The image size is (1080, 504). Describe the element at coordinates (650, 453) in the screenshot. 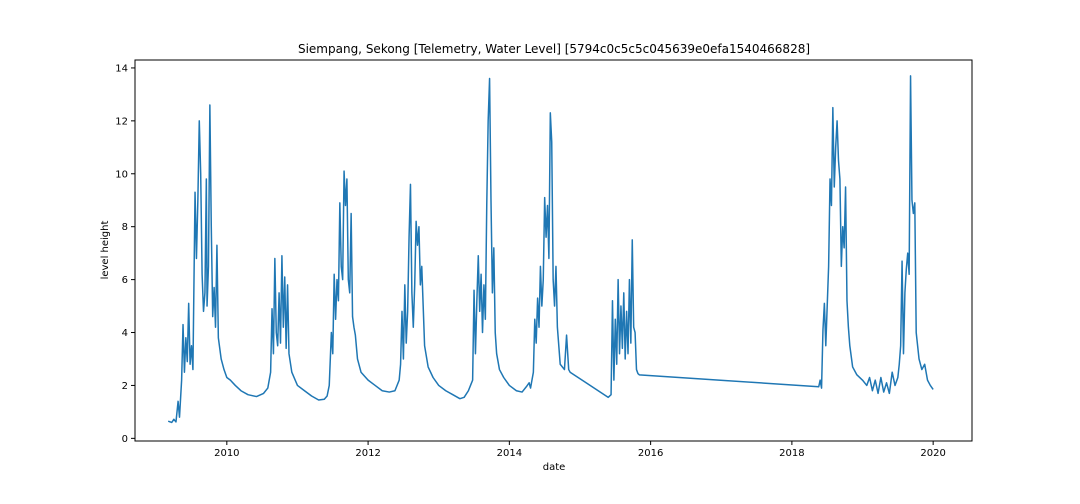

I see `x-tick-label: 2016` at that location.